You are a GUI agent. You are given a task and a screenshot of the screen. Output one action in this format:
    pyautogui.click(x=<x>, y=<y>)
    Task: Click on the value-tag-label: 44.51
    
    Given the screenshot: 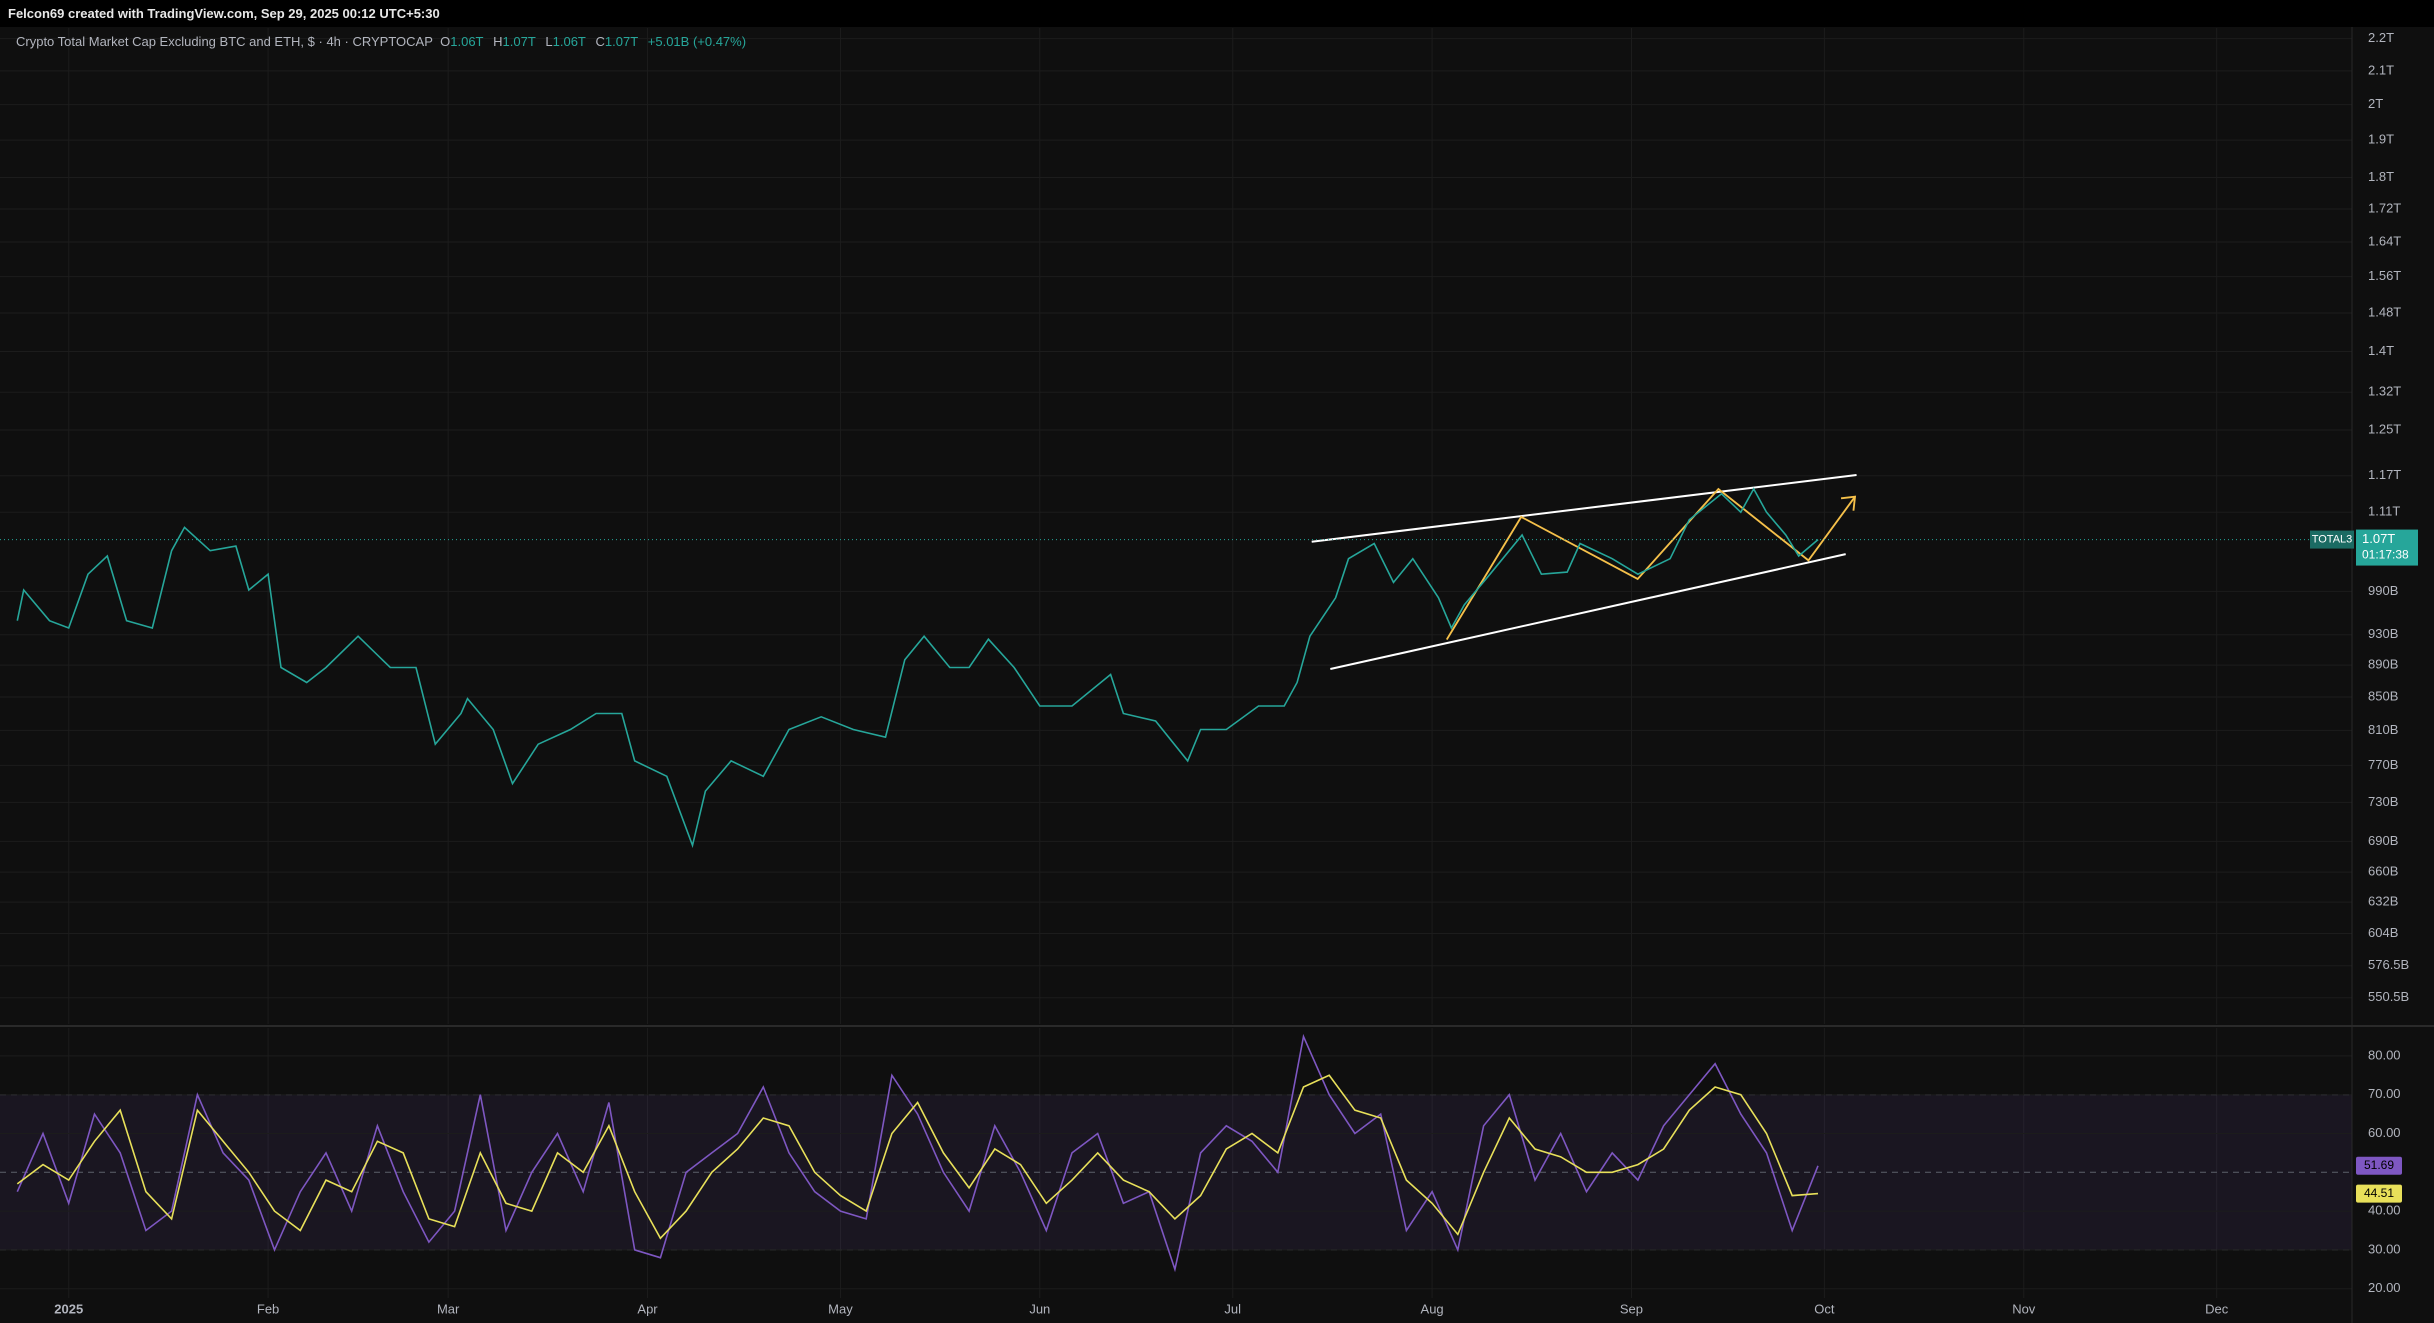 What is the action you would take?
    pyautogui.click(x=2379, y=1193)
    